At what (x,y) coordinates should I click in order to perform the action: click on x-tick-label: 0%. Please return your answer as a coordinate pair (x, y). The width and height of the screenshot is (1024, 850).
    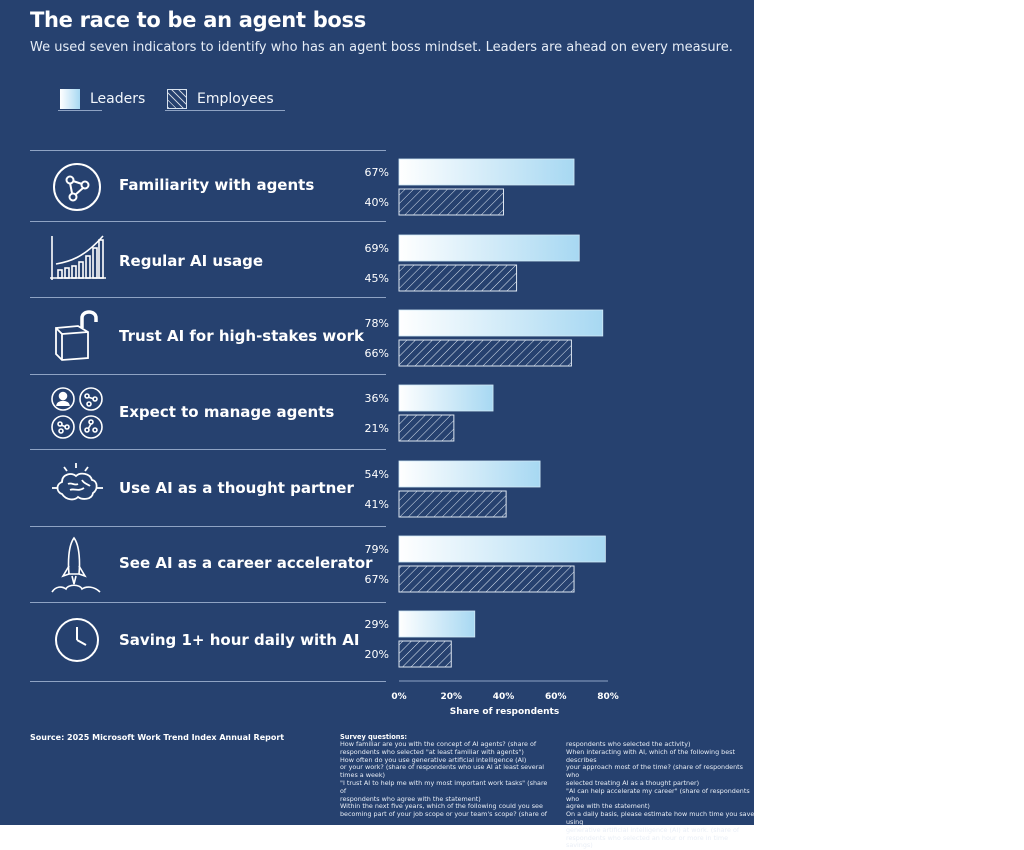
    Looking at the image, I should click on (398, 697).